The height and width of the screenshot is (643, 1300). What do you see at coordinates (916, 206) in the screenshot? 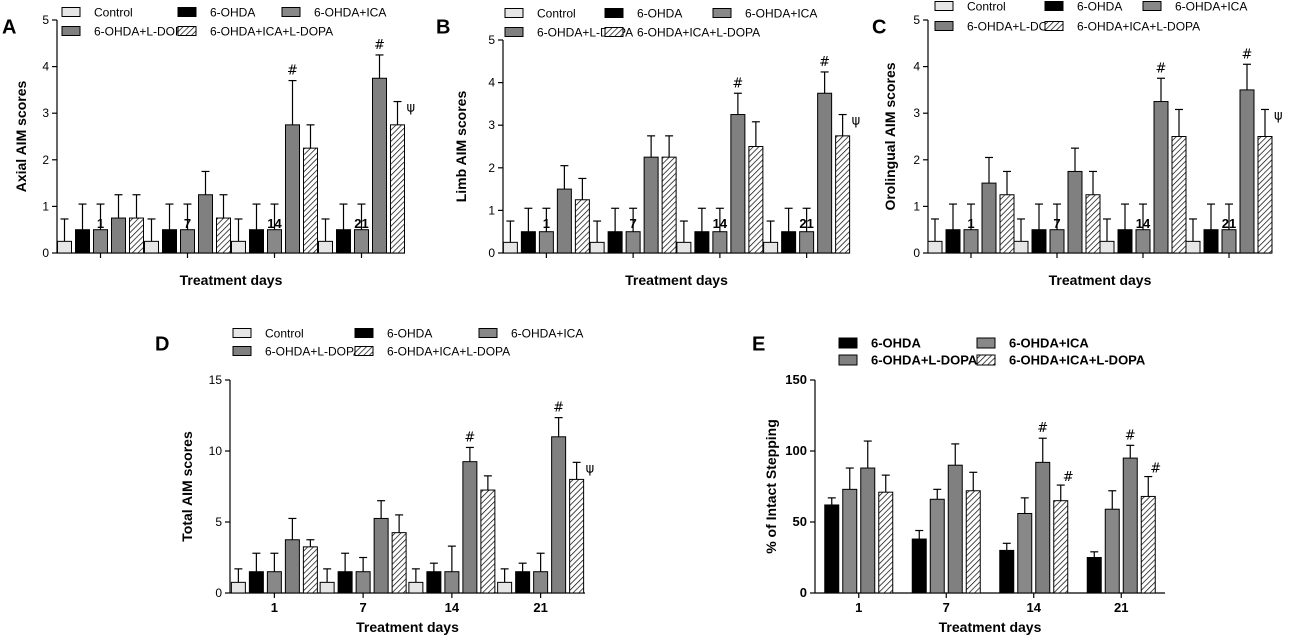
I see `y-tick-label: 1` at bounding box center [916, 206].